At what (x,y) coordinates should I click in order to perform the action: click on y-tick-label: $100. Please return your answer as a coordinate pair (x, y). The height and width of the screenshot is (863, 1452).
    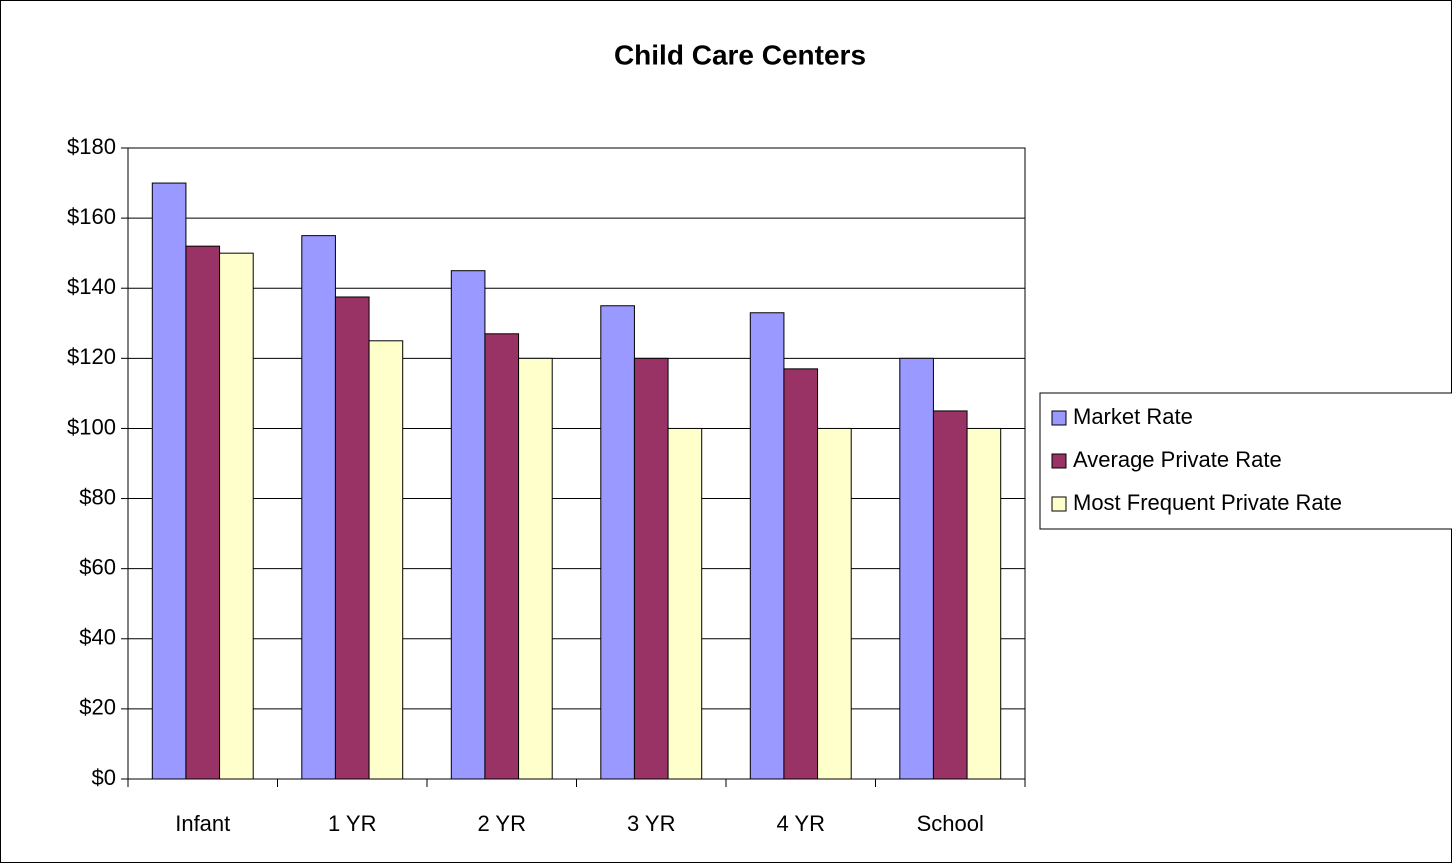
    Looking at the image, I should click on (91, 426).